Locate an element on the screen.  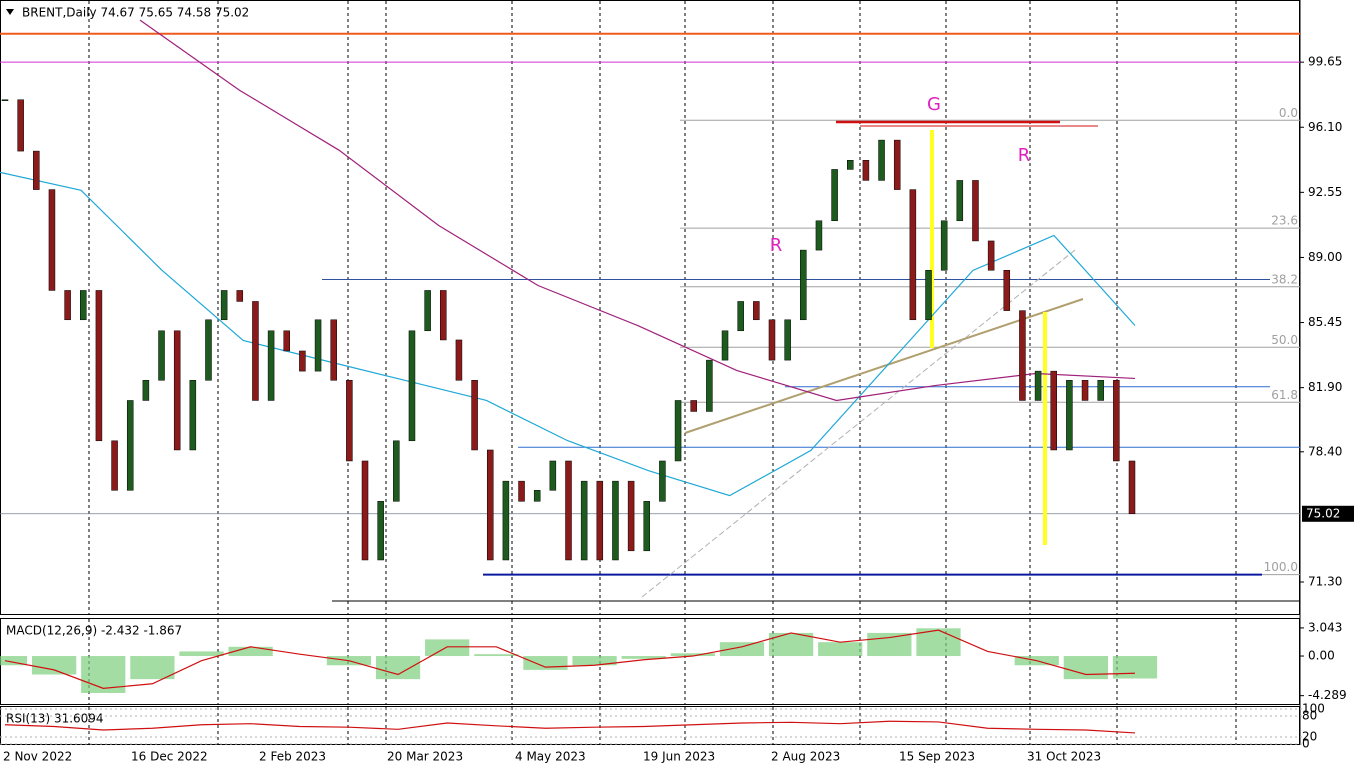
y-tick-label: 81.90 is located at coordinates (1325, 387).